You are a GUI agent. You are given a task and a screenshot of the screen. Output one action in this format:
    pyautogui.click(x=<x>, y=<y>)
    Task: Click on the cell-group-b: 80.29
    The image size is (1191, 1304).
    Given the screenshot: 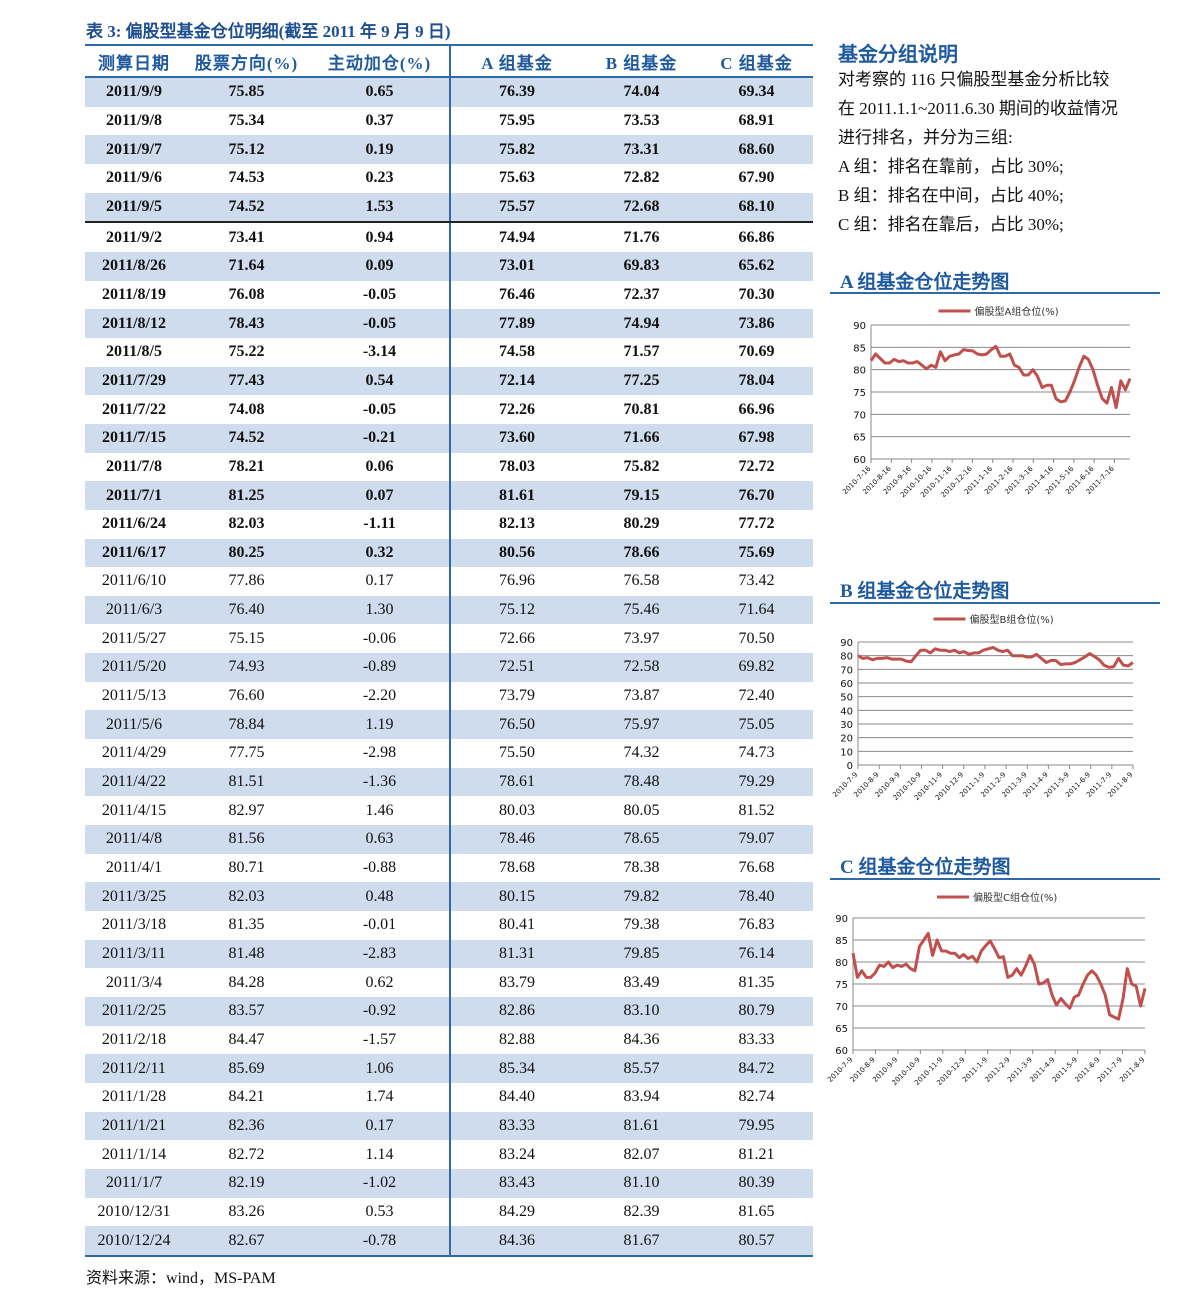 What is the action you would take?
    pyautogui.click(x=641, y=524)
    